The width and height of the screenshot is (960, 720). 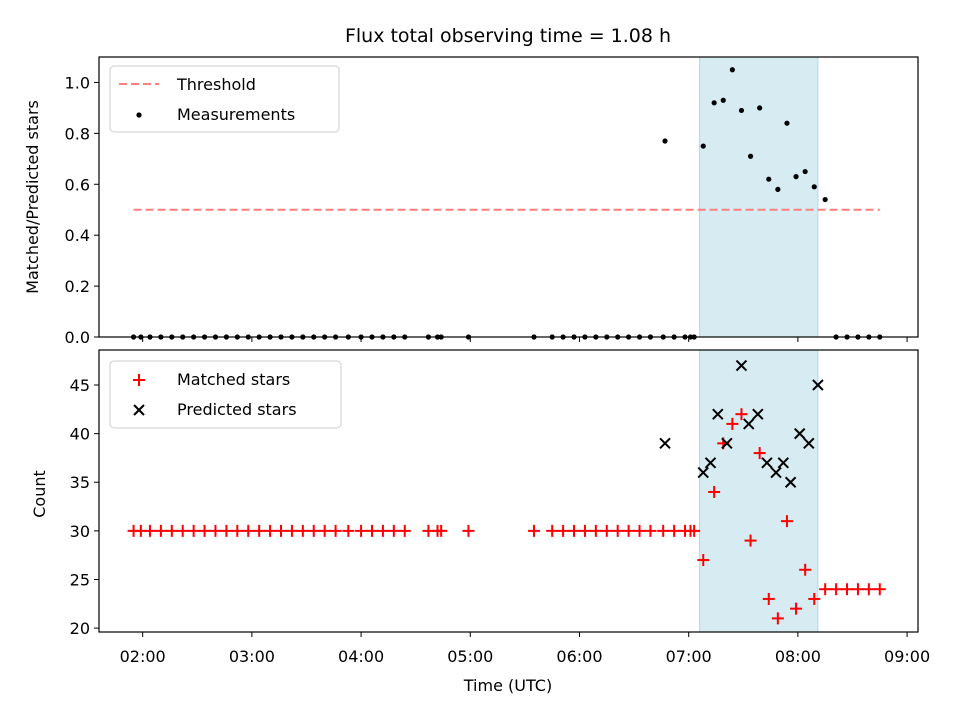 What do you see at coordinates (80, 482) in the screenshot?
I see `y-tick-label: 35` at bounding box center [80, 482].